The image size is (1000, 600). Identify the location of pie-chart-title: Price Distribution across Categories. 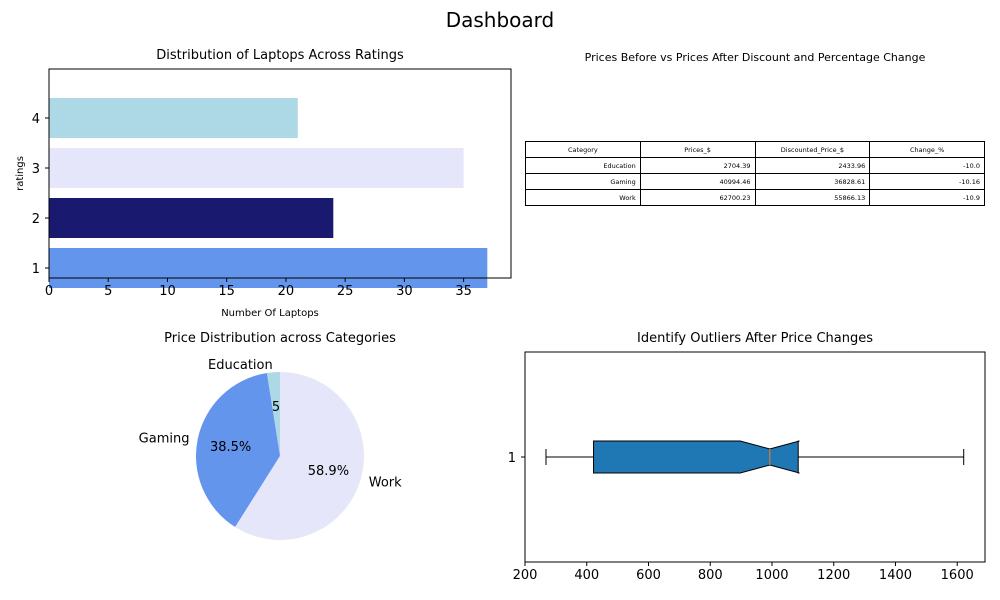
(280, 338).